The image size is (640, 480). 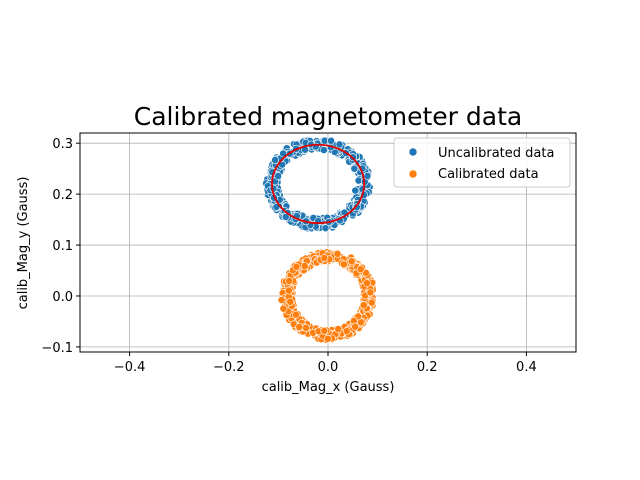 I want to click on y-tick-label: 0.0, so click(x=62, y=297).